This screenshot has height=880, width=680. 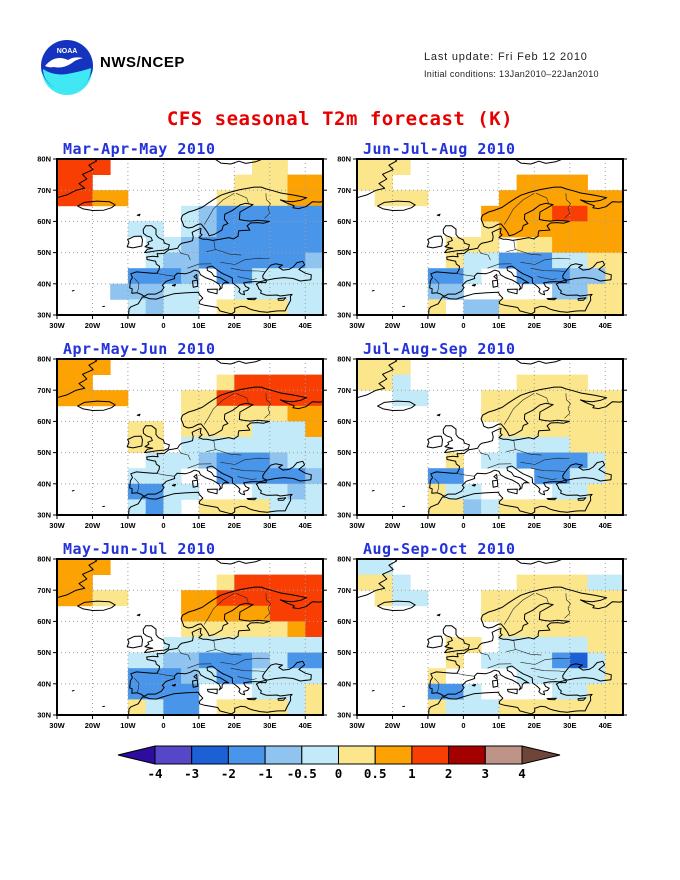 I want to click on lon-axis-label: 30W, so click(x=357, y=325).